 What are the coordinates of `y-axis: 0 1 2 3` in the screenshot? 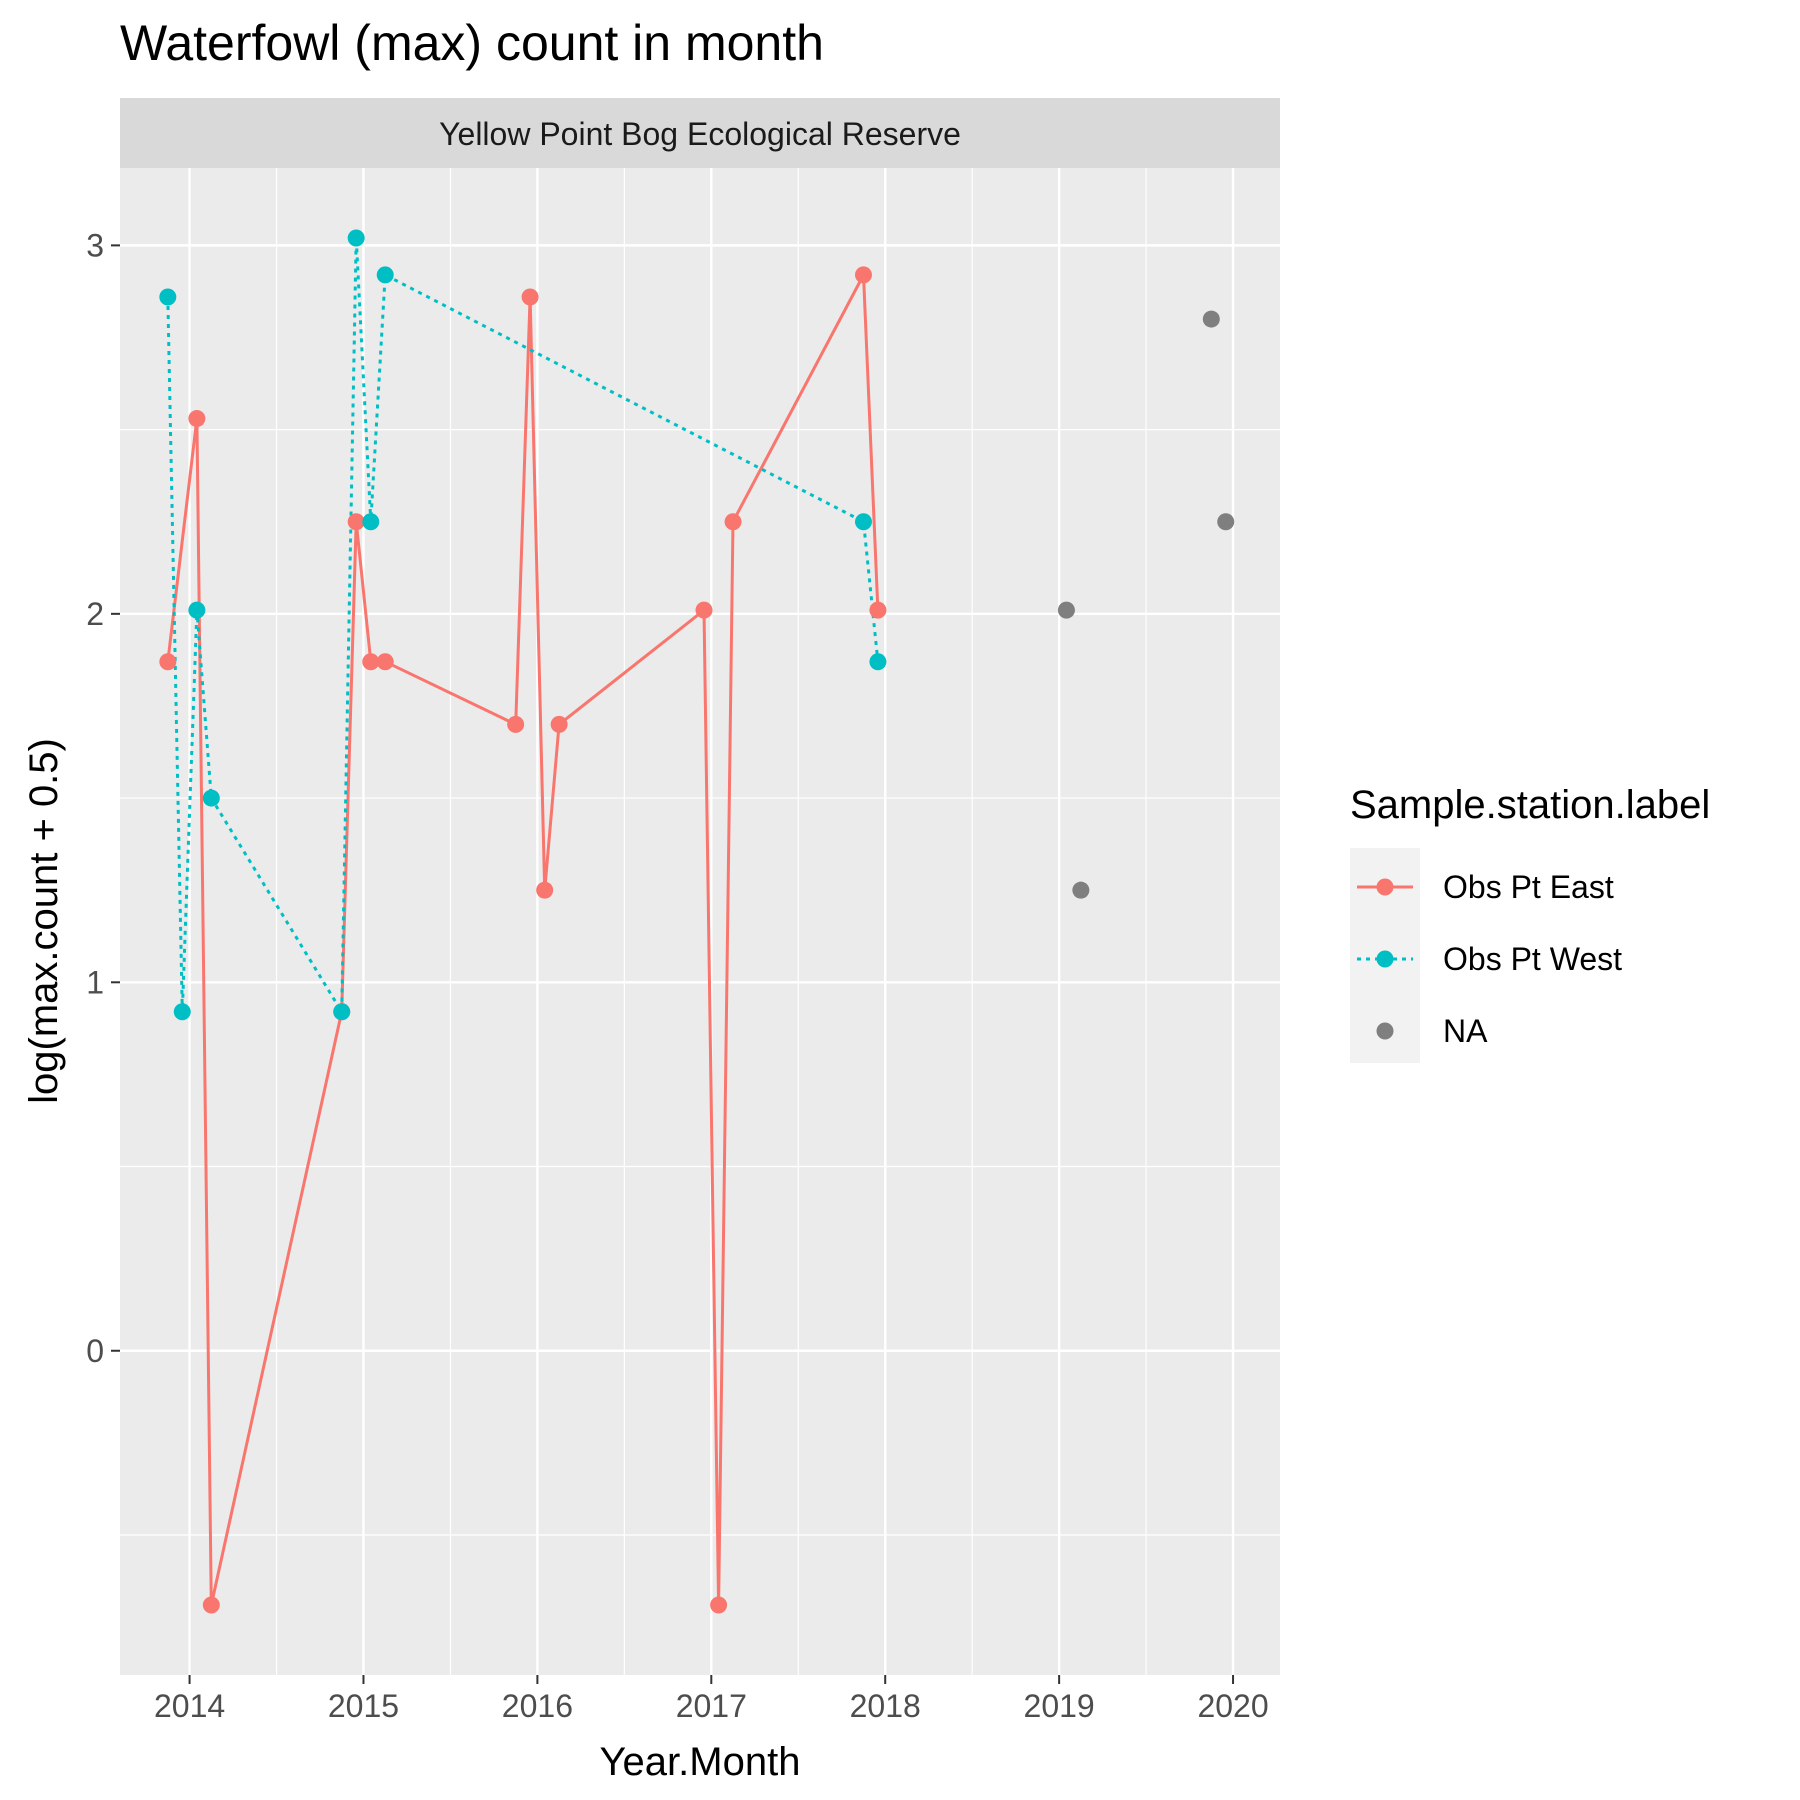 It's located at (103, 798).